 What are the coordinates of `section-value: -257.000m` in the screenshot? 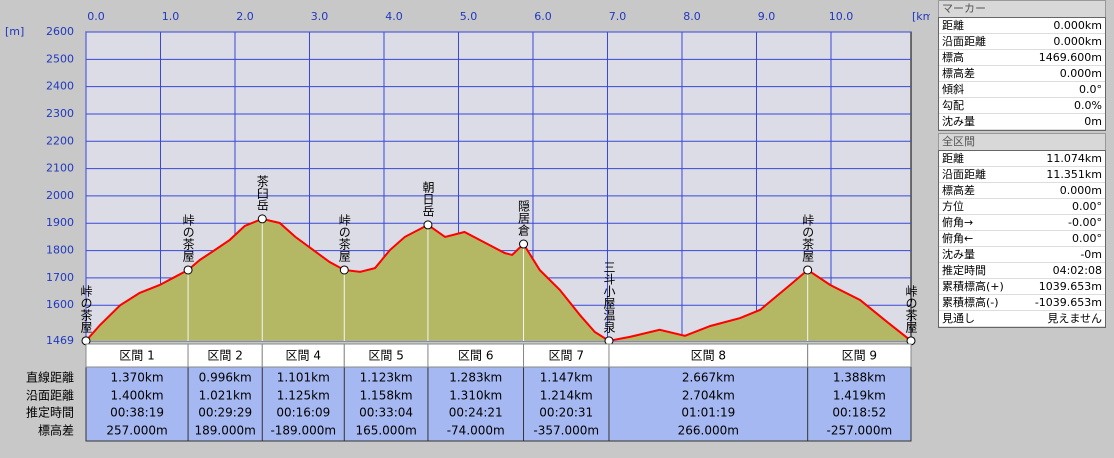 It's located at (860, 431).